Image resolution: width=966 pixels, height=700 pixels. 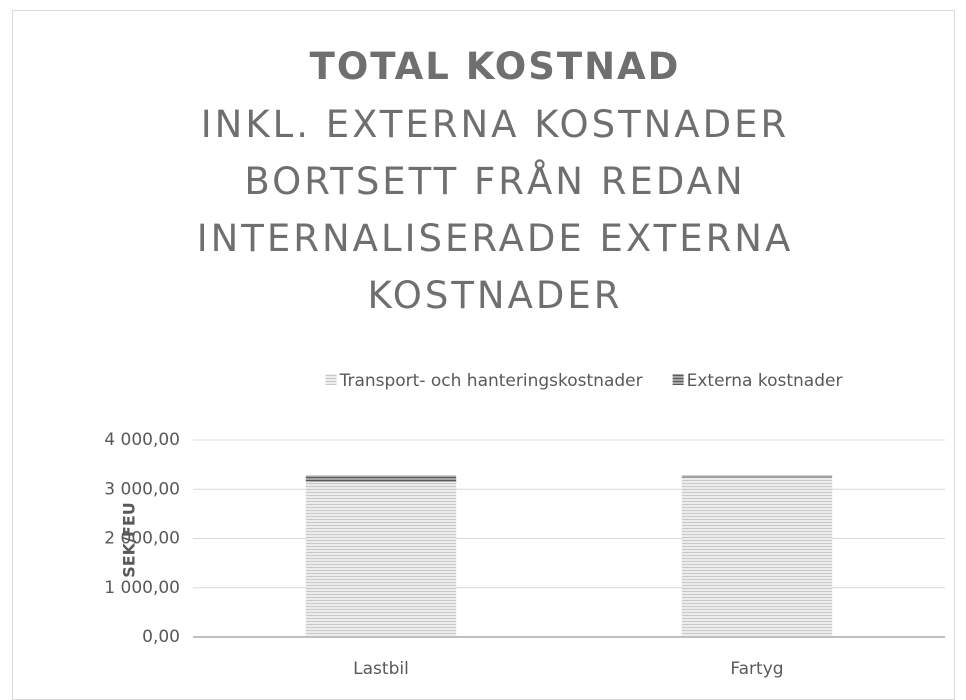 What do you see at coordinates (756, 669) in the screenshot?
I see `x-tick-label: Fartyg` at bounding box center [756, 669].